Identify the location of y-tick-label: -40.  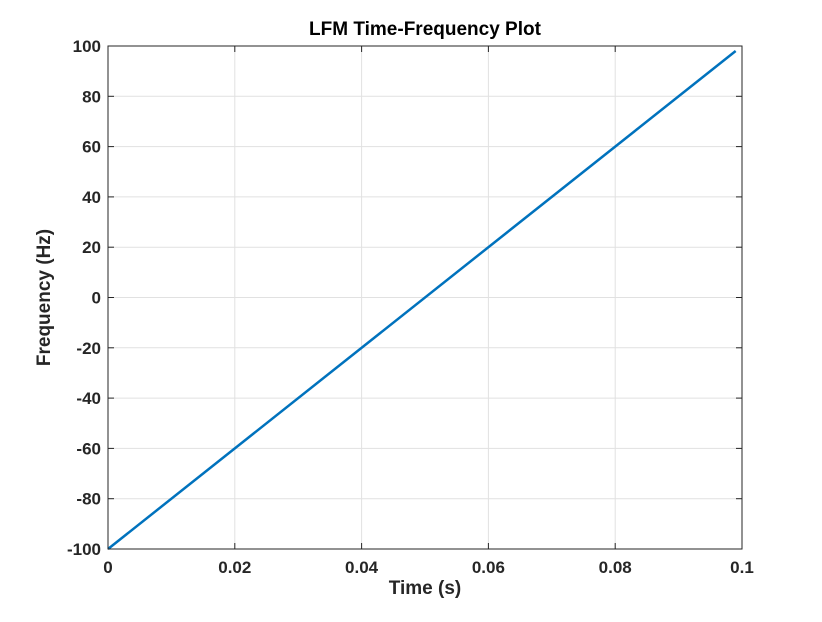
(88, 398).